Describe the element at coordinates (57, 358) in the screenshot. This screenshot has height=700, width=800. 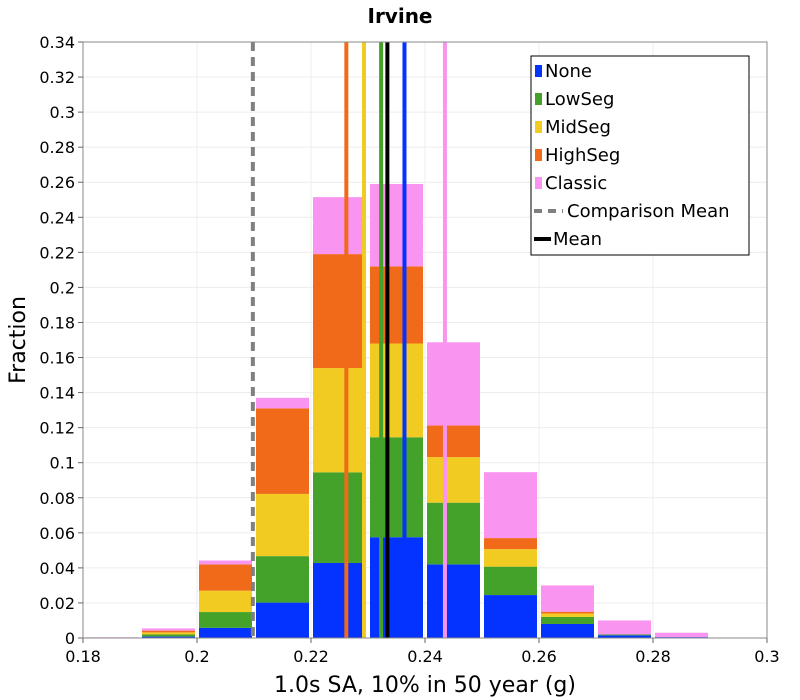
I see `y-tick-label: 0.16` at that location.